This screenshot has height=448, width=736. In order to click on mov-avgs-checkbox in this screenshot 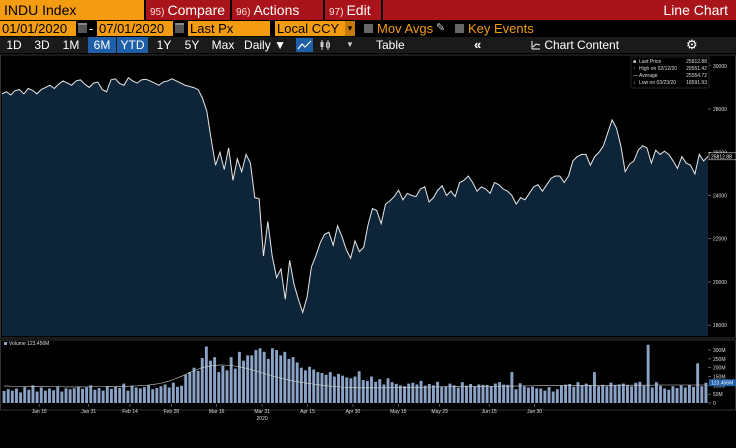, I will do `click(368, 28)`.